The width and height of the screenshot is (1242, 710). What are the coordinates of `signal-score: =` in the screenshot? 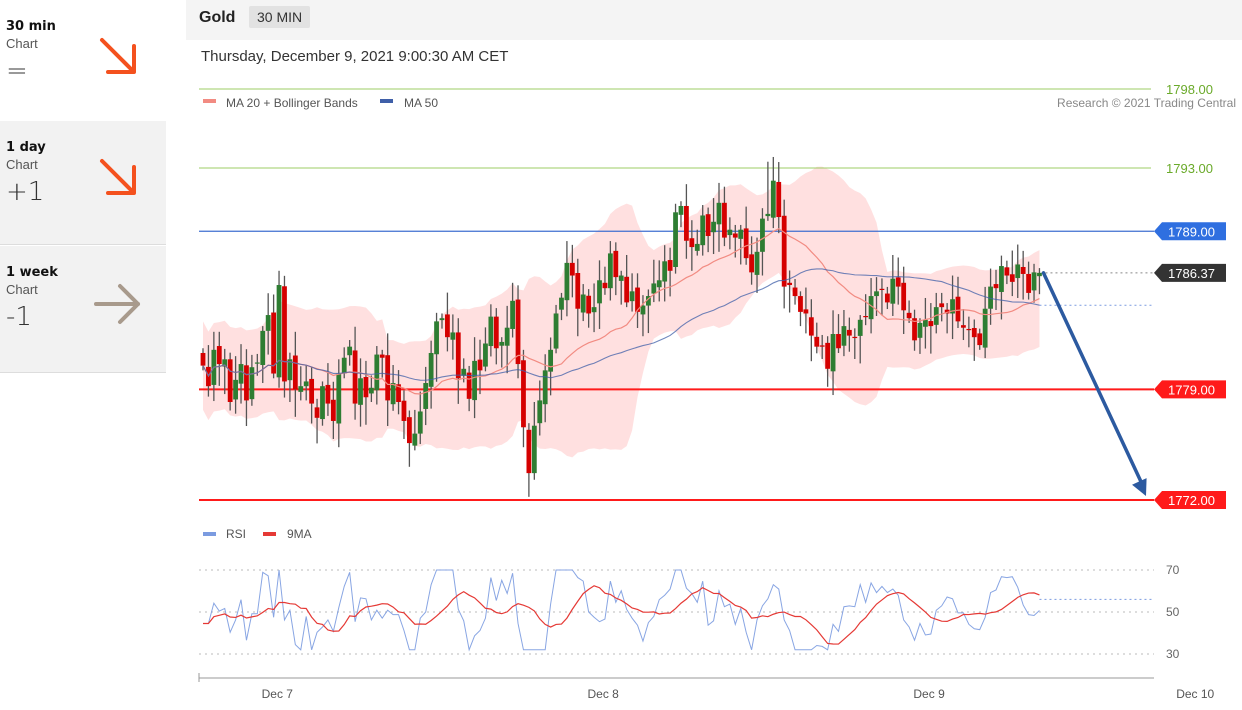 It's located at (17, 71).